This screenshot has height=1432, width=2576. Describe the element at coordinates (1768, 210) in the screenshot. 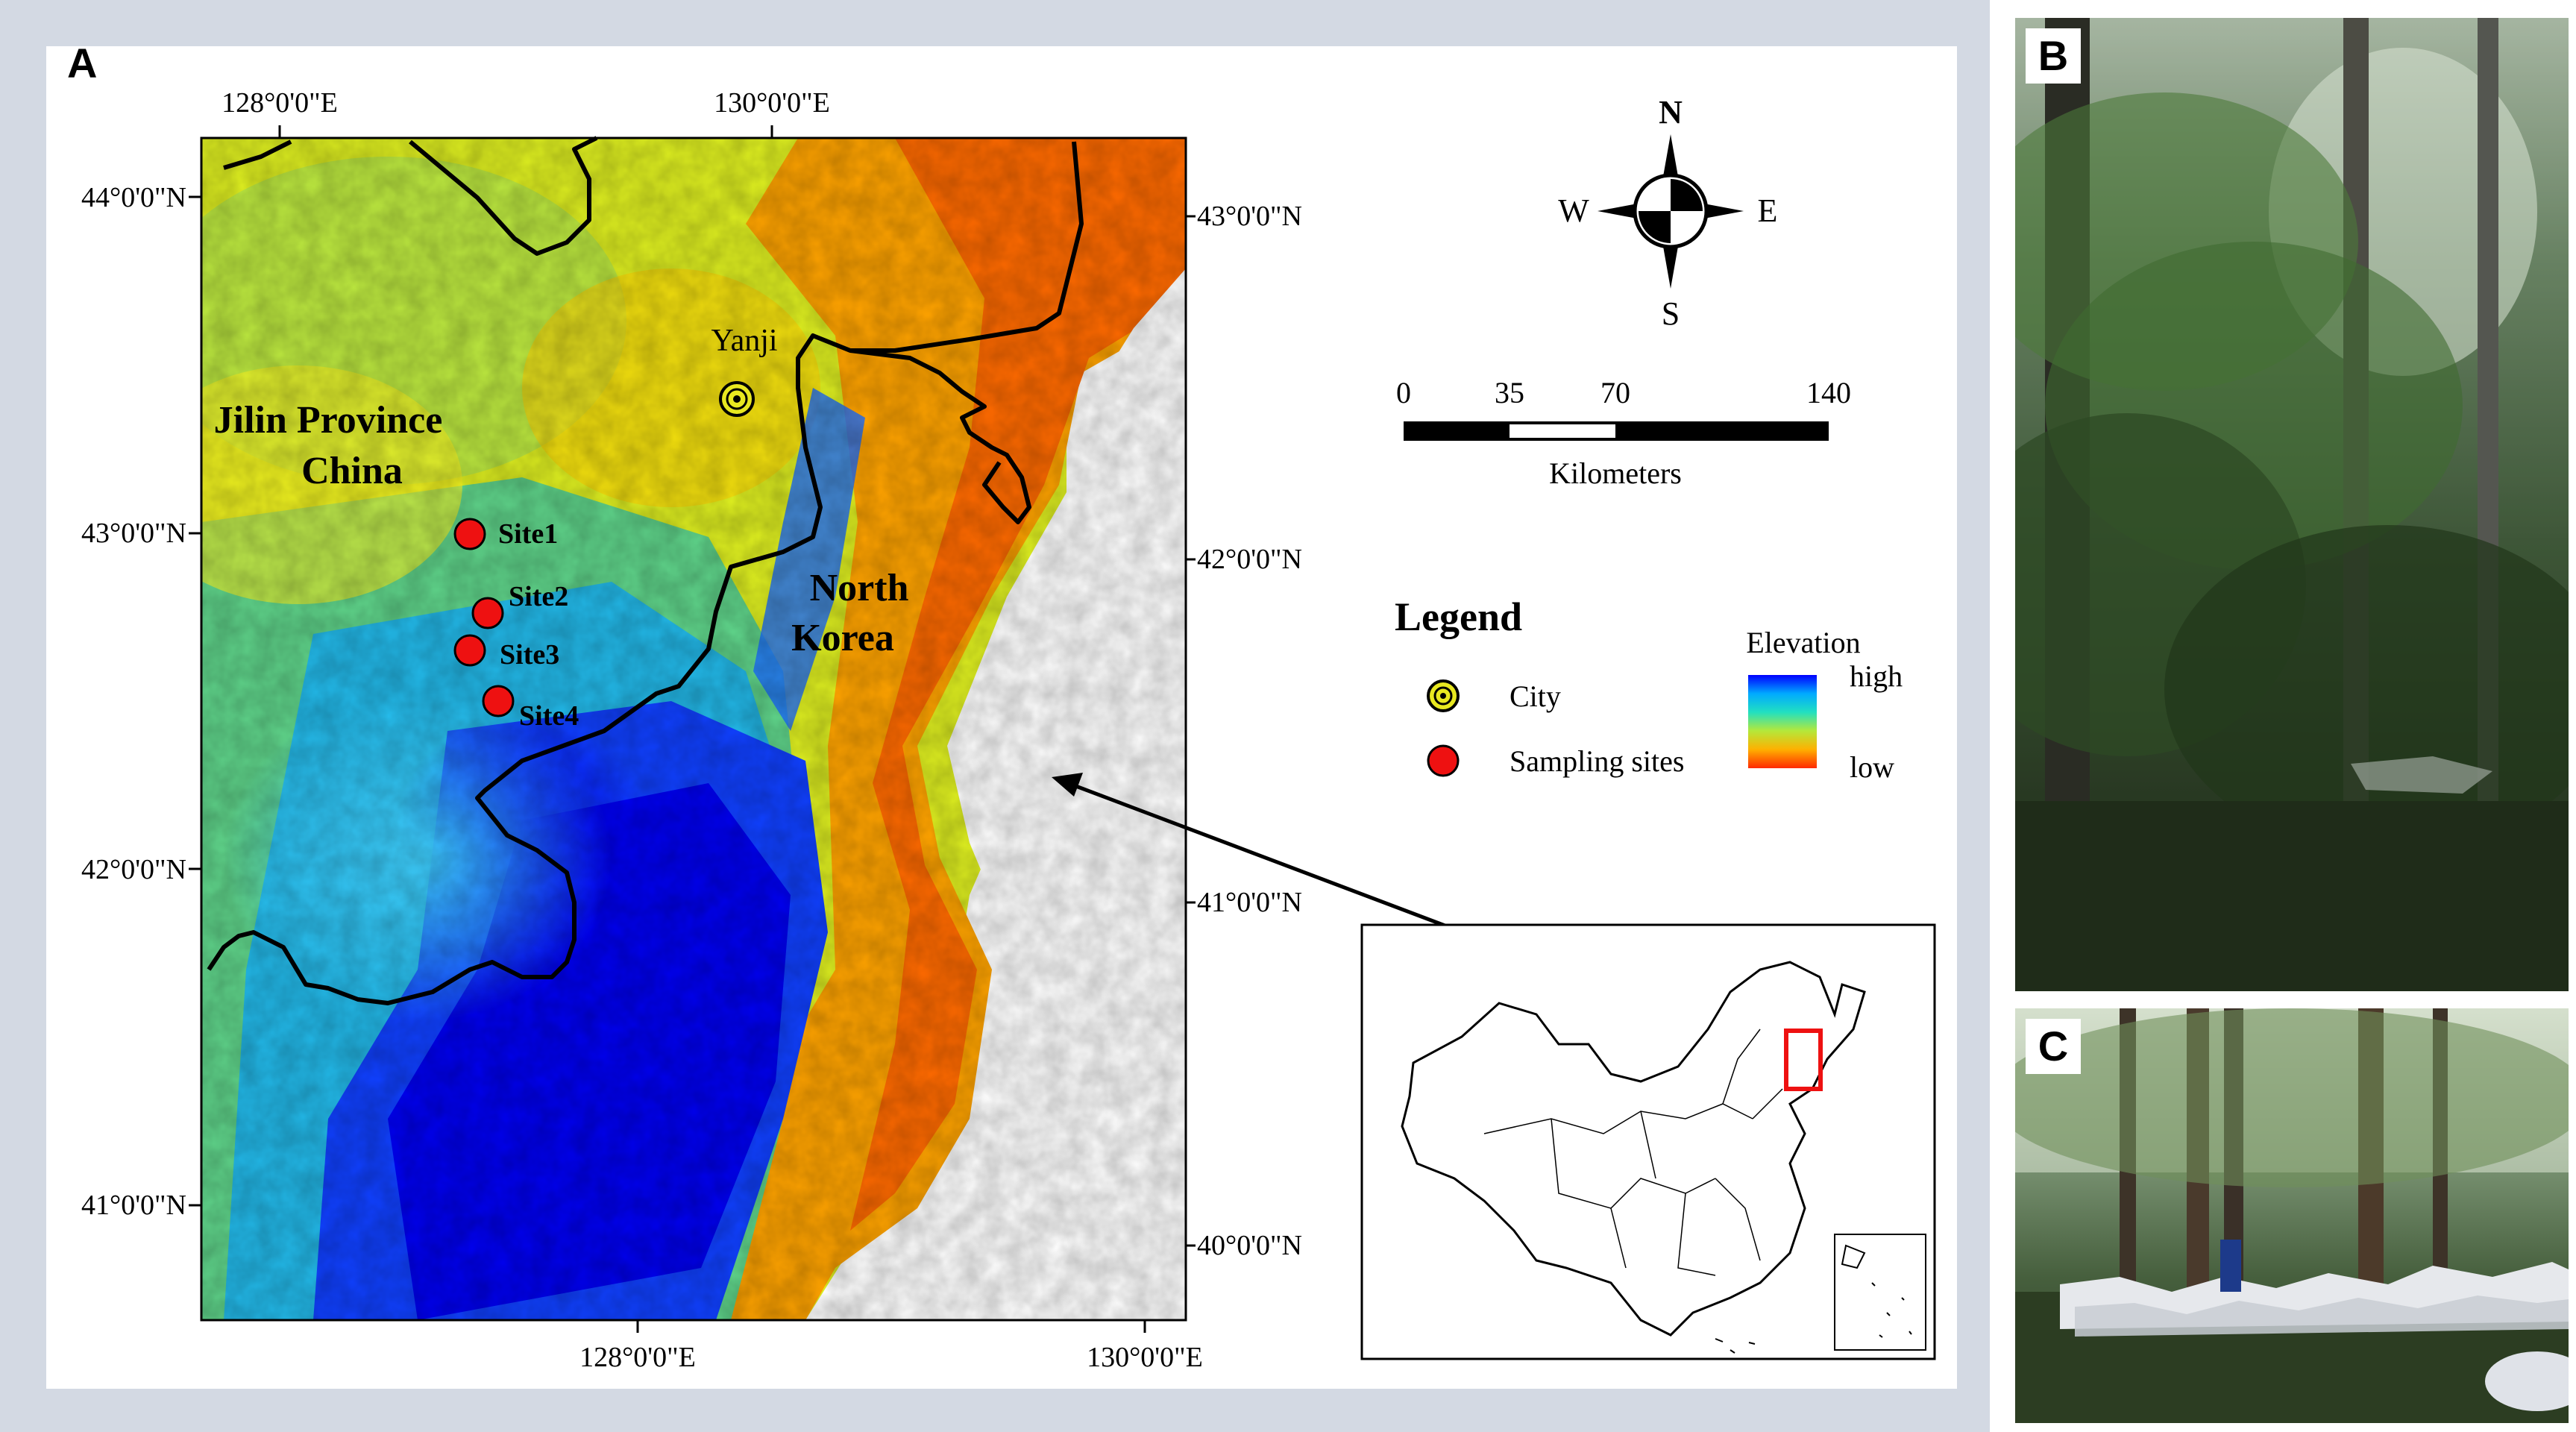

I see `compass-e: E` at that location.